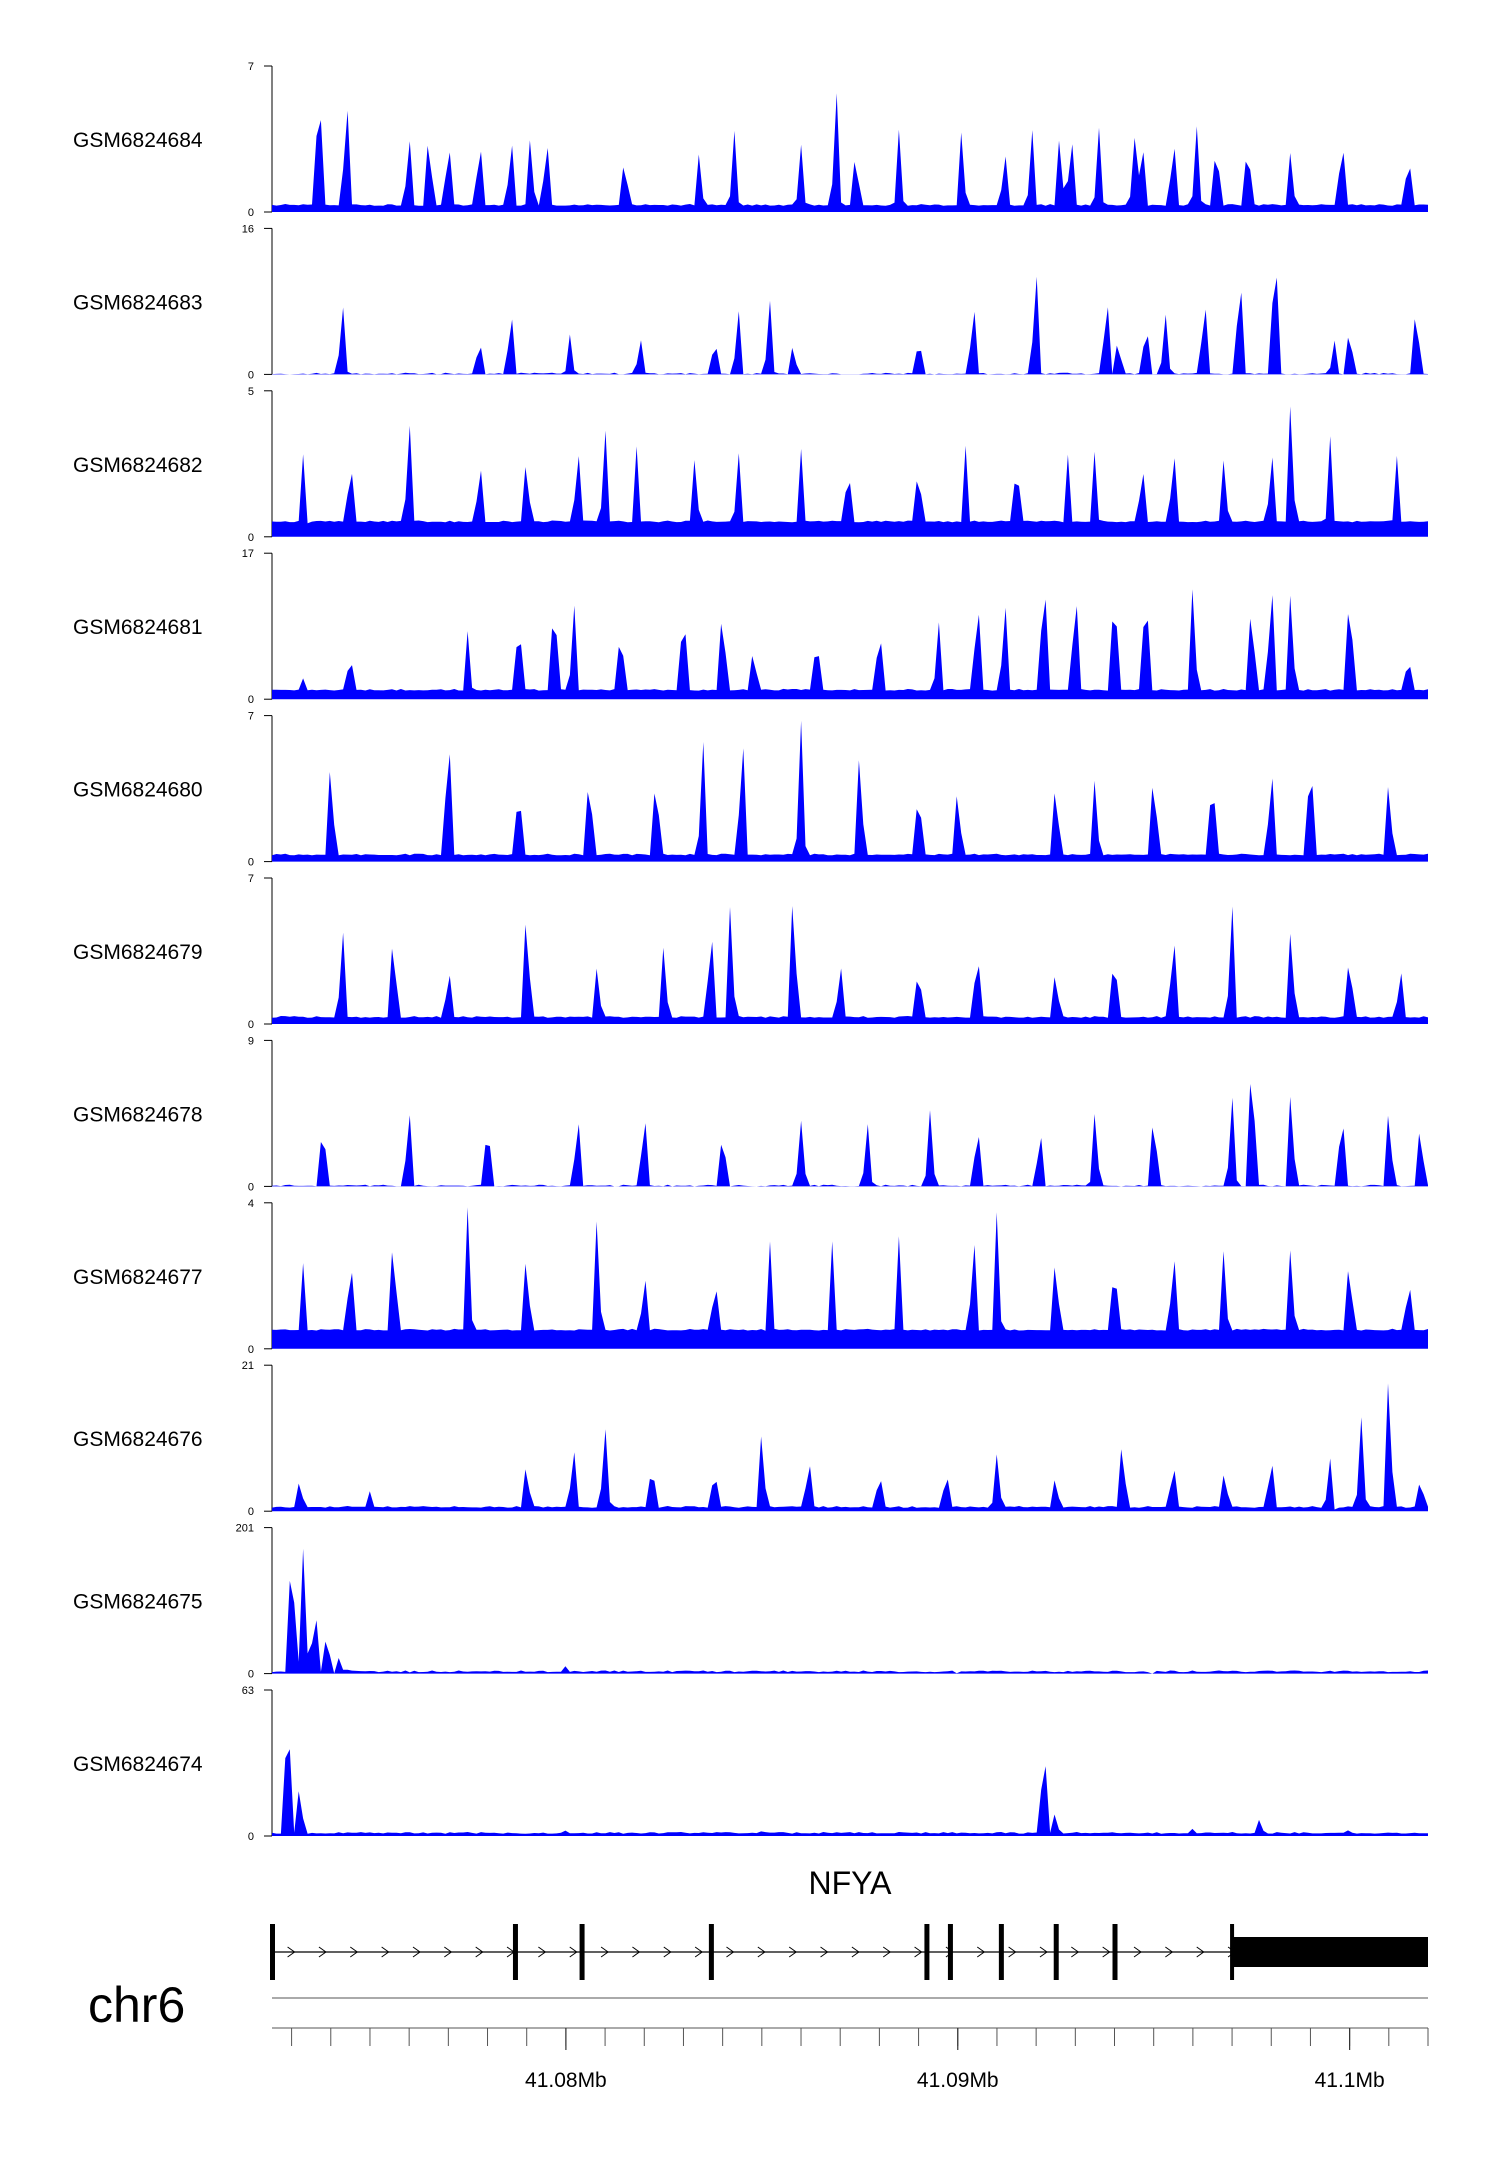 The height and width of the screenshot is (2170, 1500). What do you see at coordinates (138, 627) in the screenshot?
I see `track-label: GSM6824681` at bounding box center [138, 627].